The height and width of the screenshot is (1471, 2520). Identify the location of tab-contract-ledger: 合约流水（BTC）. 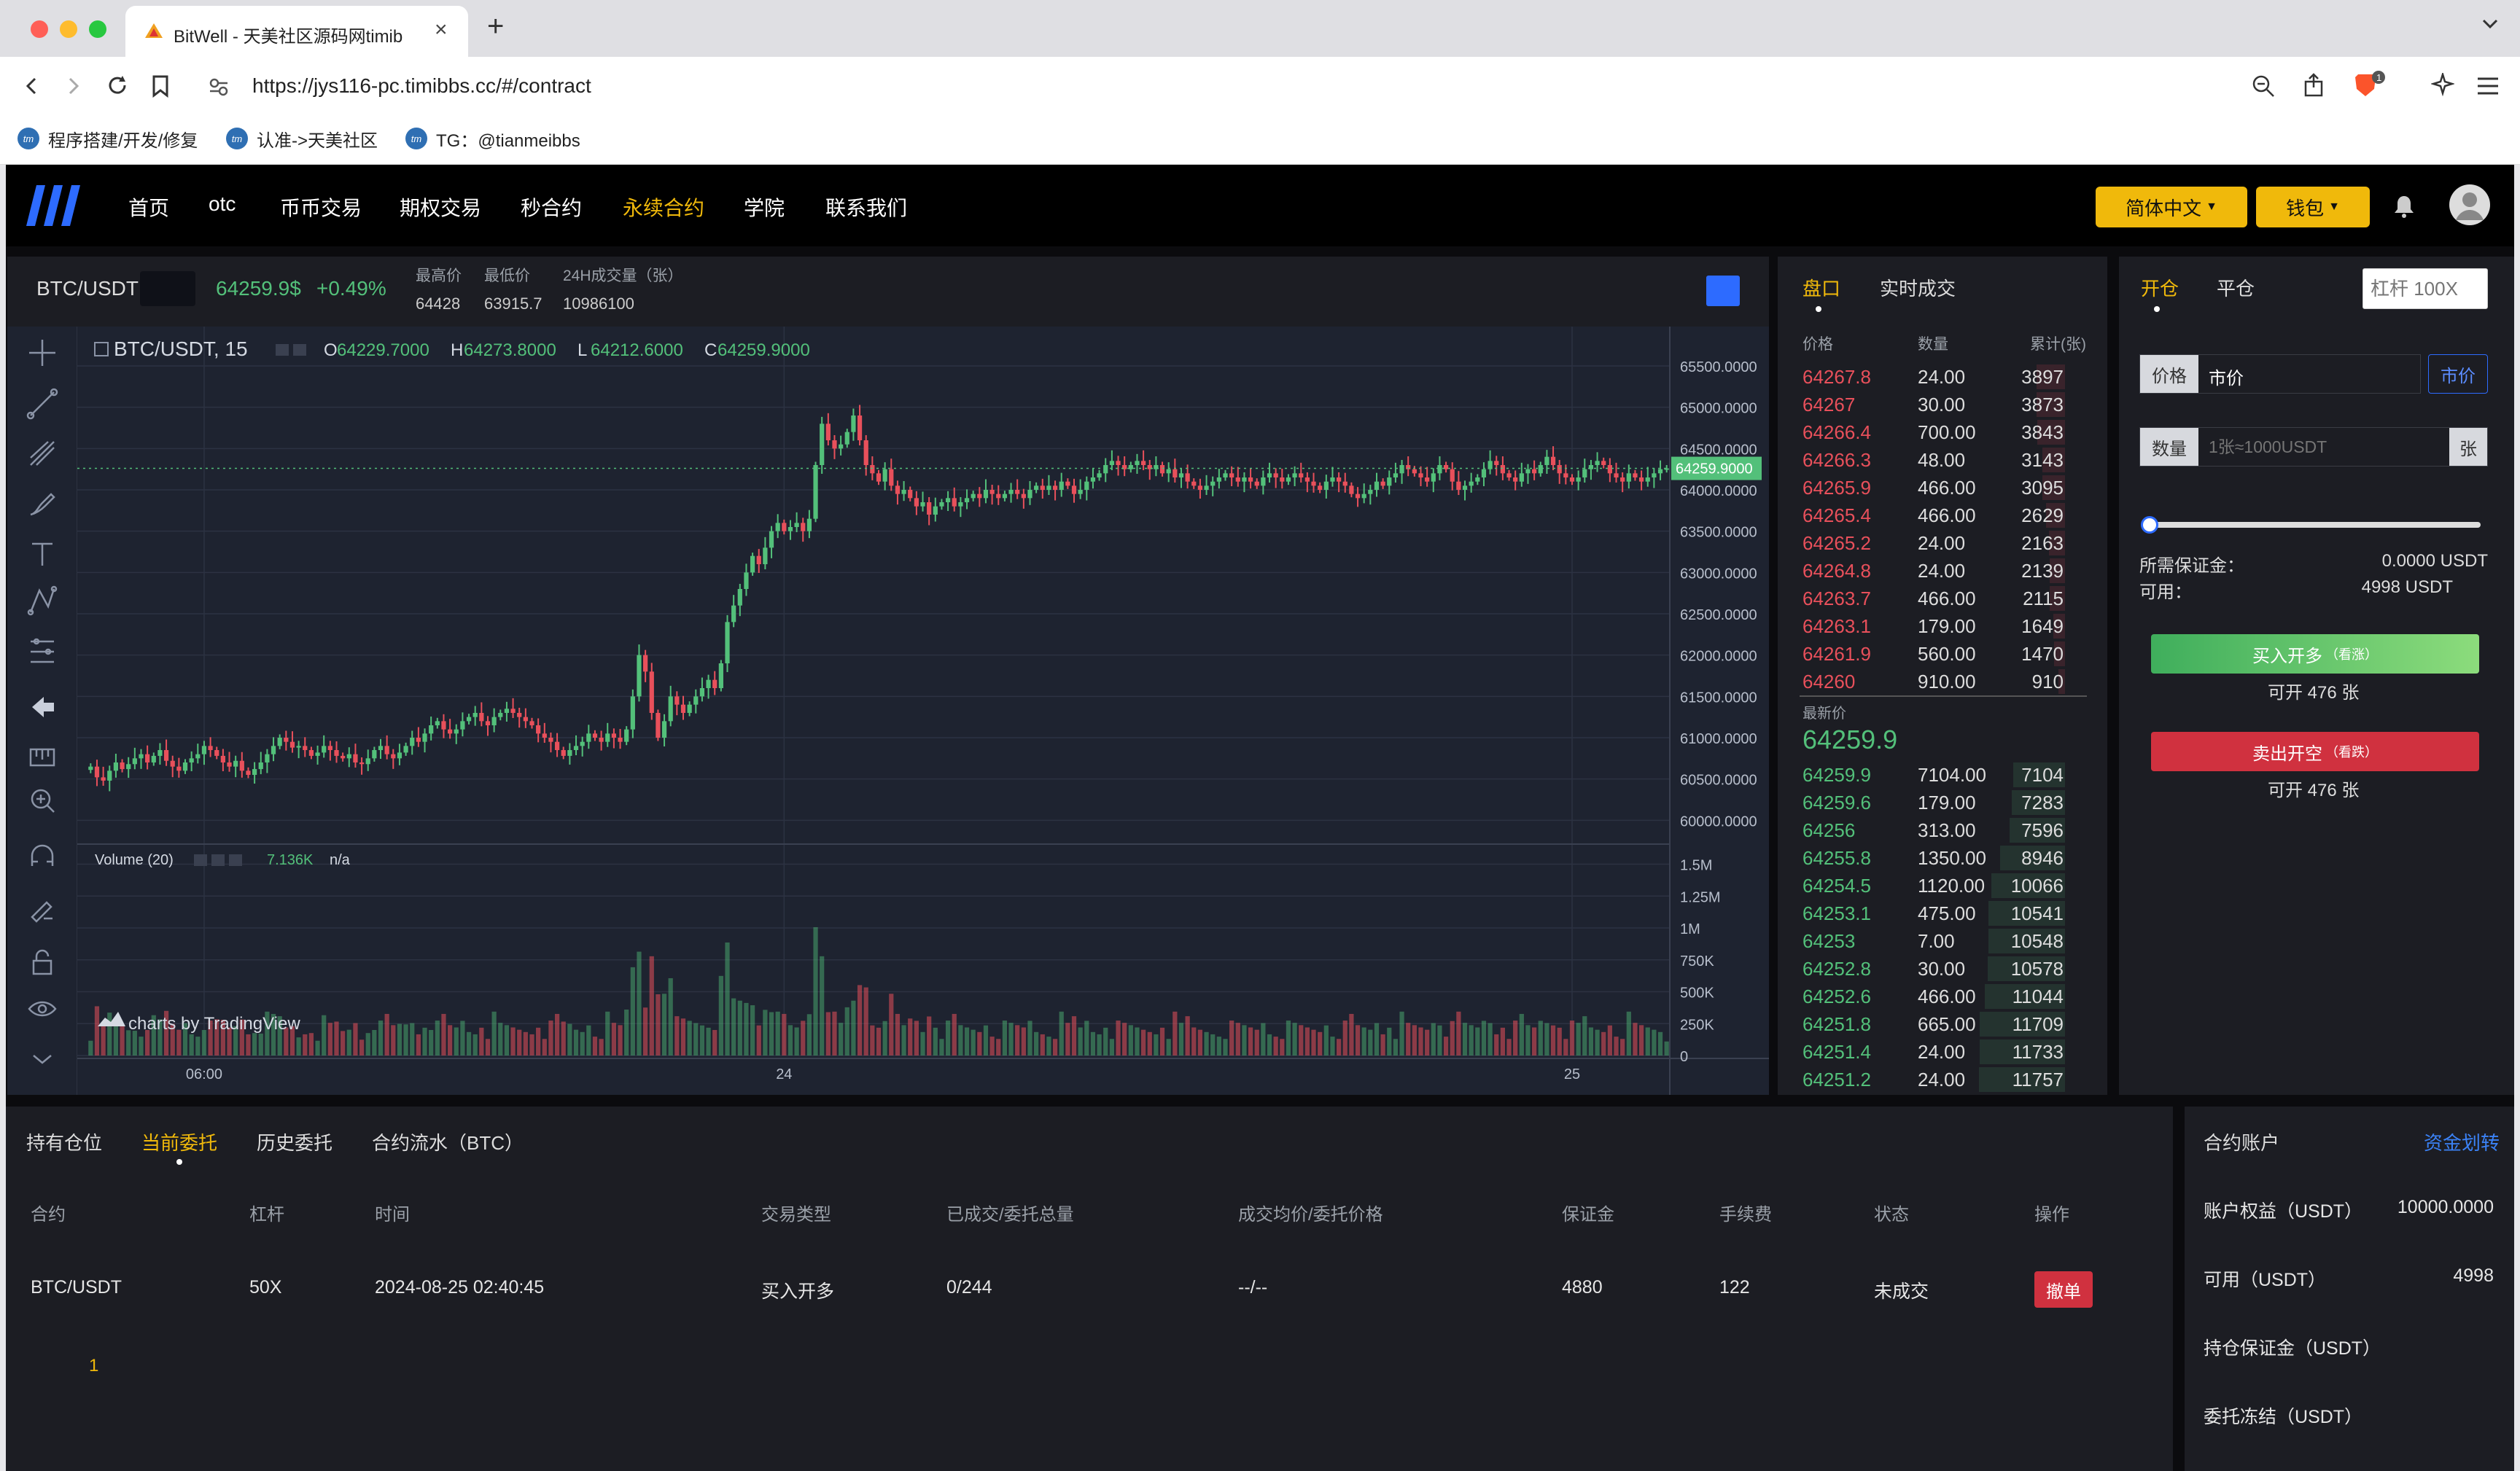
(448, 1143).